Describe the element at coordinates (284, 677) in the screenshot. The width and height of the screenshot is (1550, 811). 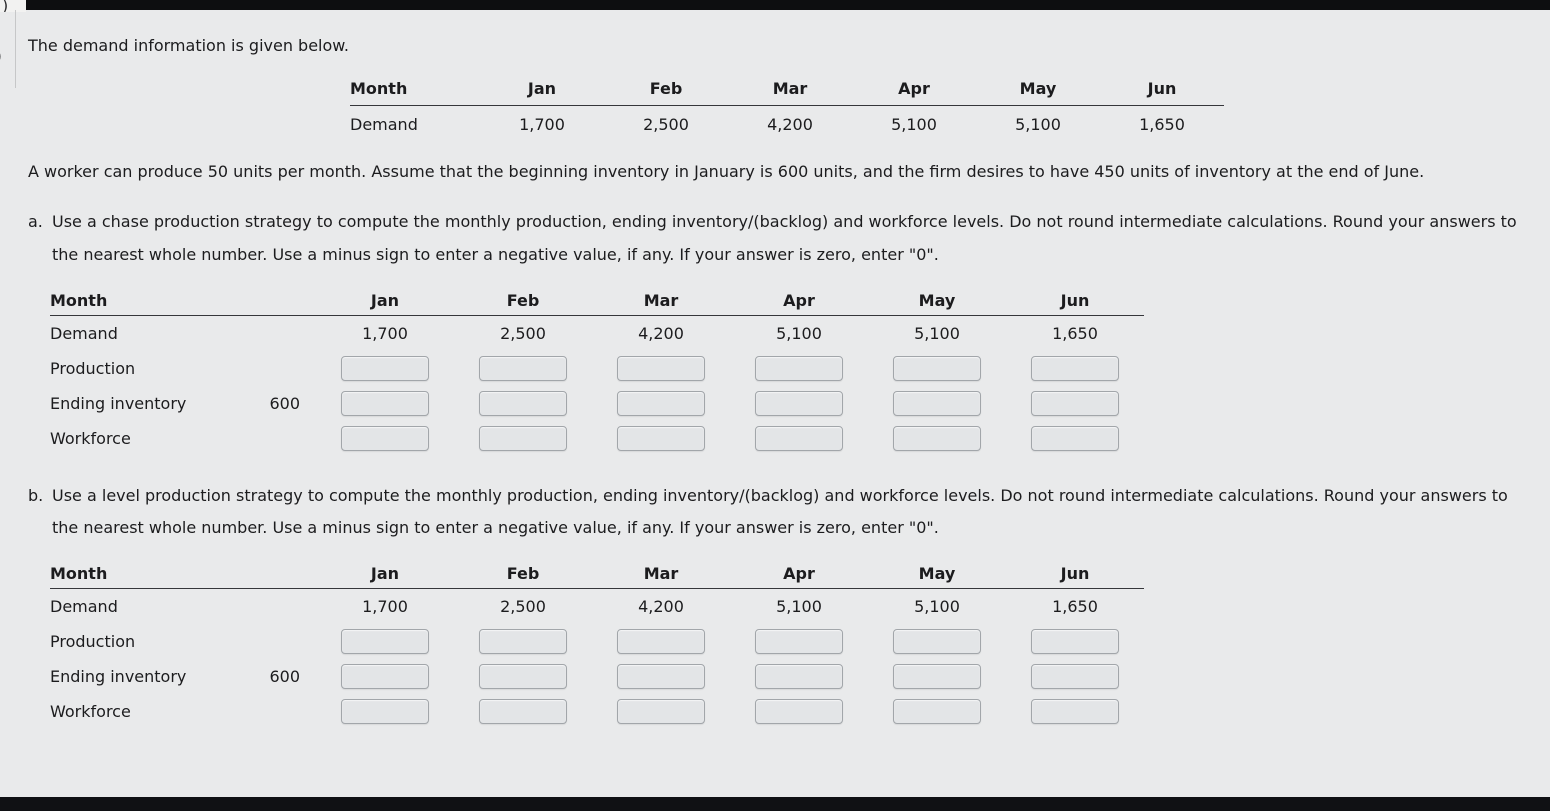
I see `level-beginning-inventory-value: 600` at that location.